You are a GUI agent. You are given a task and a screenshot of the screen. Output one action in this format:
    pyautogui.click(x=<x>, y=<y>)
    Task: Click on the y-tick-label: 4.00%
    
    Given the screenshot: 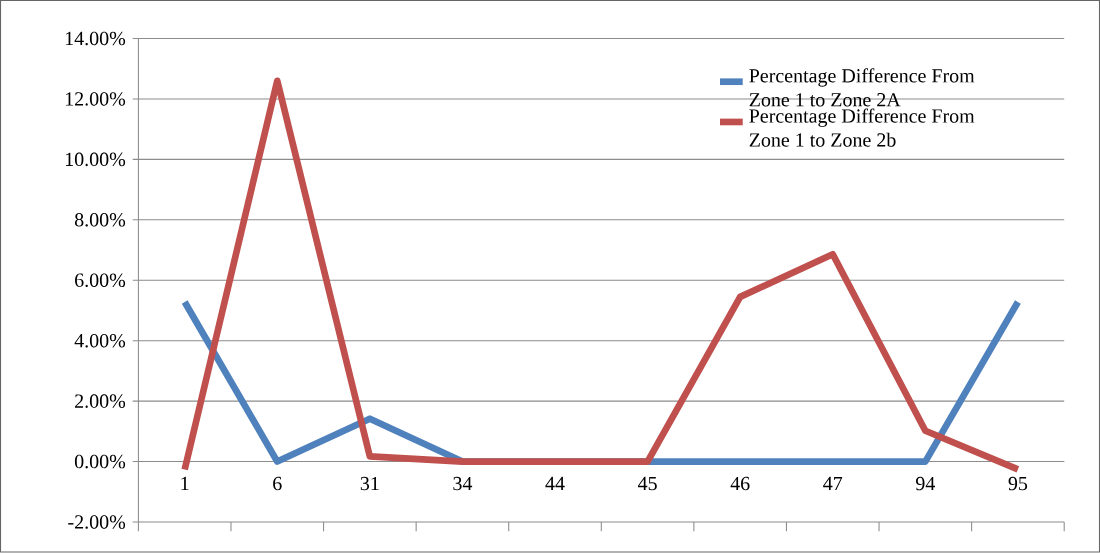 What is the action you would take?
    pyautogui.click(x=100, y=341)
    